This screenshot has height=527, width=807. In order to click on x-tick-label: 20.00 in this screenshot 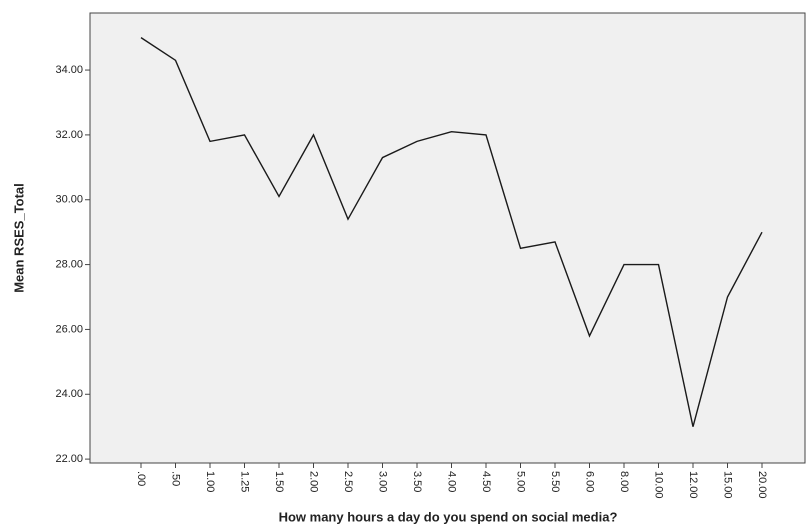, I will do `click(762, 485)`.